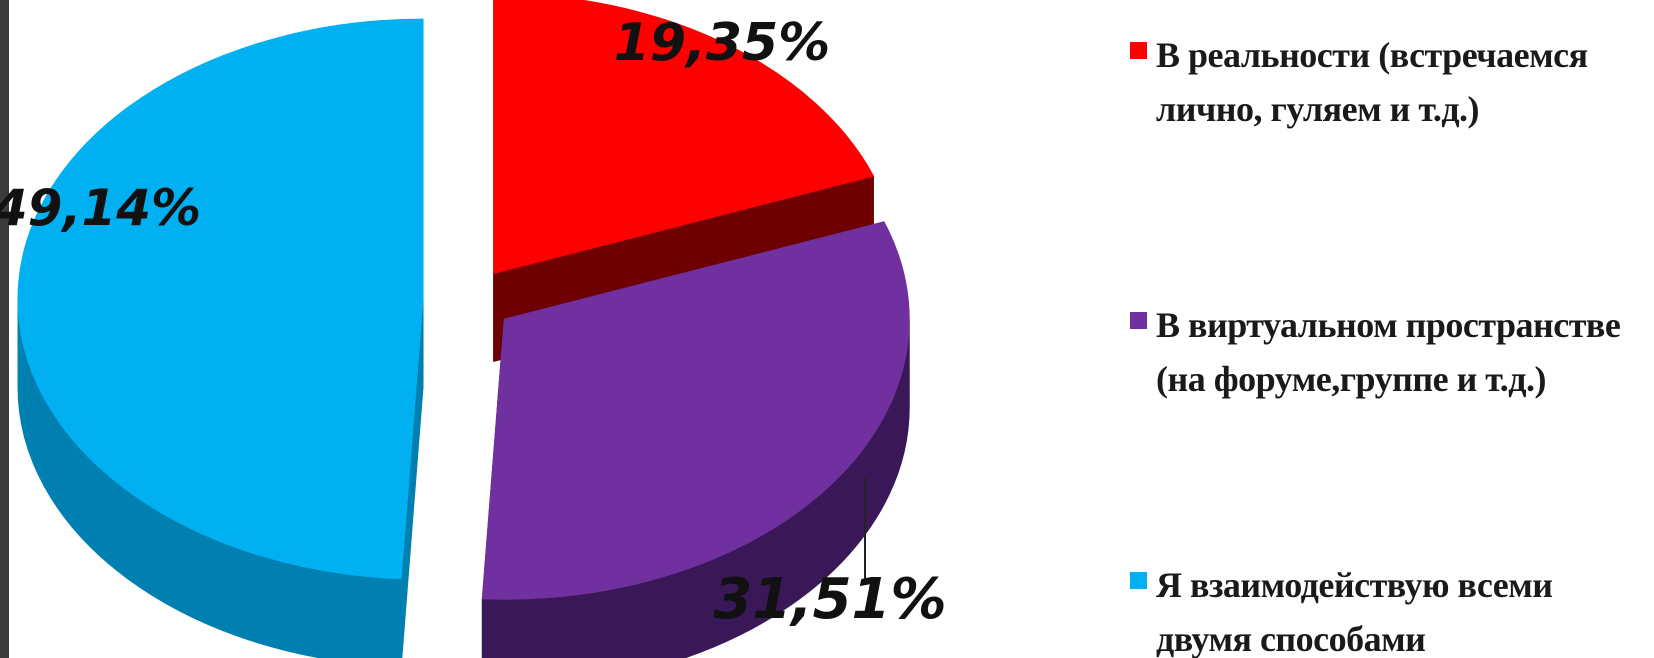 This screenshot has height=658, width=1654. I want to click on slide-left-border, so click(4, 329).